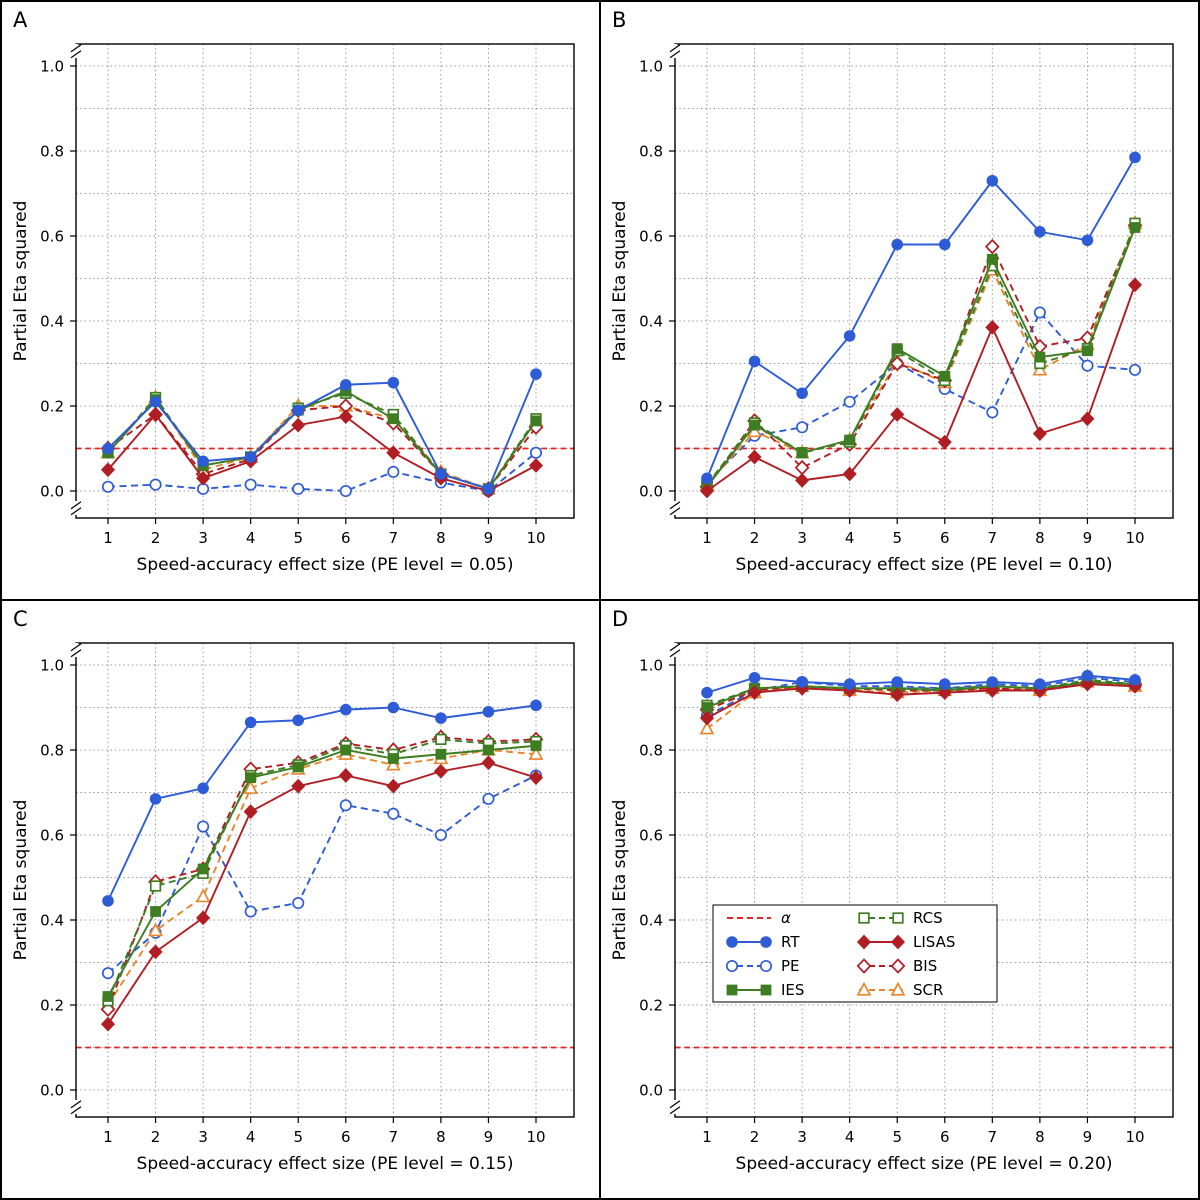  I want to click on panel-letter-B: B, so click(619, 20).